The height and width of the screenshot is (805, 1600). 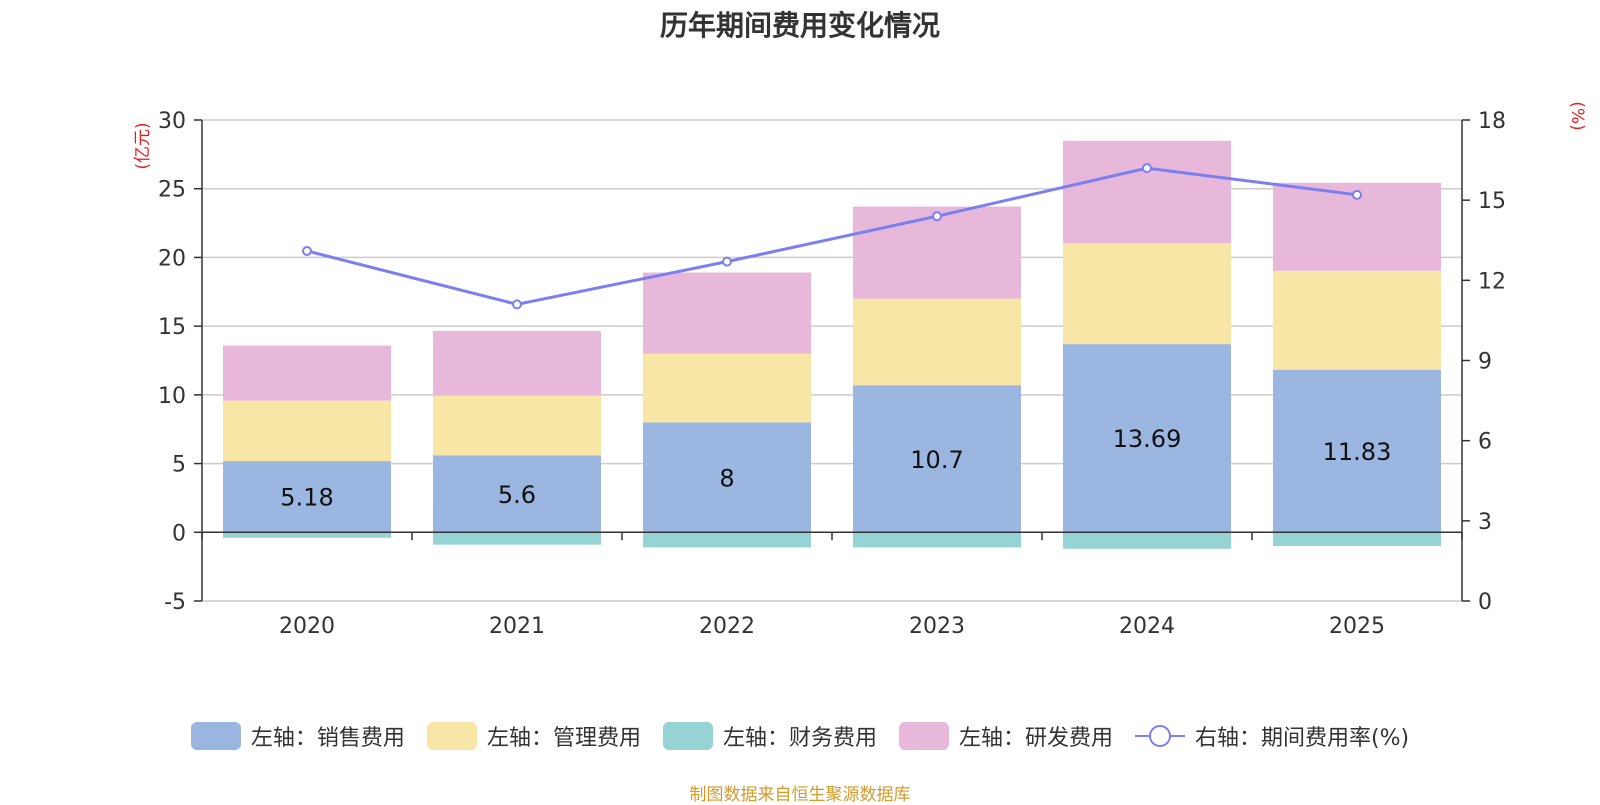 What do you see at coordinates (517, 363) in the screenshot?
I see `bar-rnd-2021` at bounding box center [517, 363].